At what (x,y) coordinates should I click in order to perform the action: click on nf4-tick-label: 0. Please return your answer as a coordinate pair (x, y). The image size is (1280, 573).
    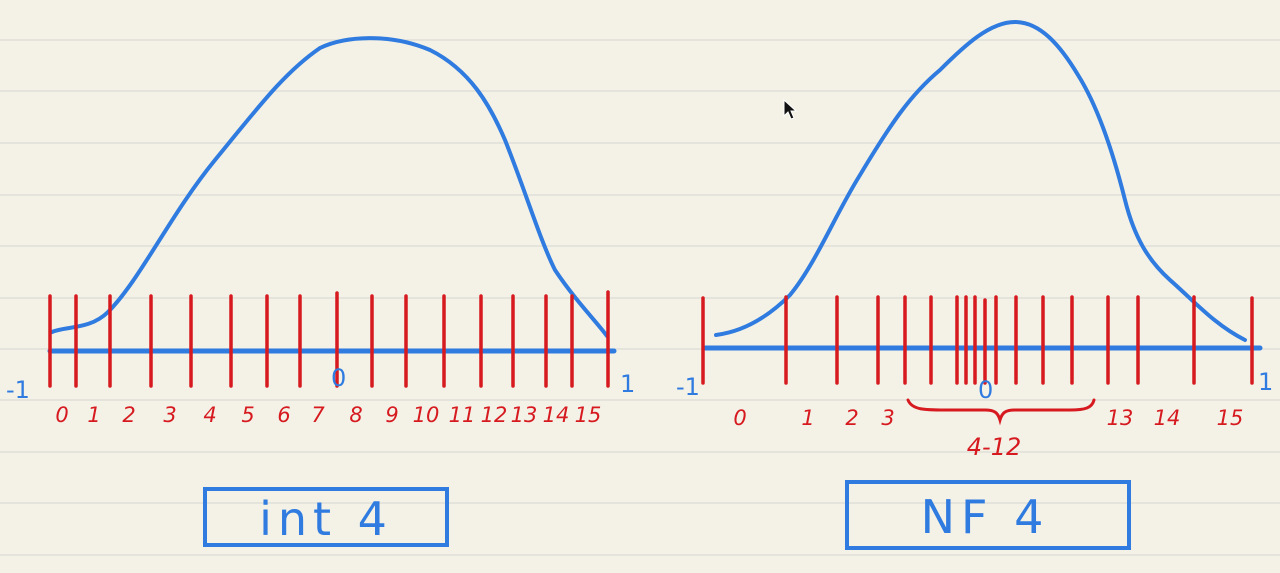
    Looking at the image, I should click on (739, 418).